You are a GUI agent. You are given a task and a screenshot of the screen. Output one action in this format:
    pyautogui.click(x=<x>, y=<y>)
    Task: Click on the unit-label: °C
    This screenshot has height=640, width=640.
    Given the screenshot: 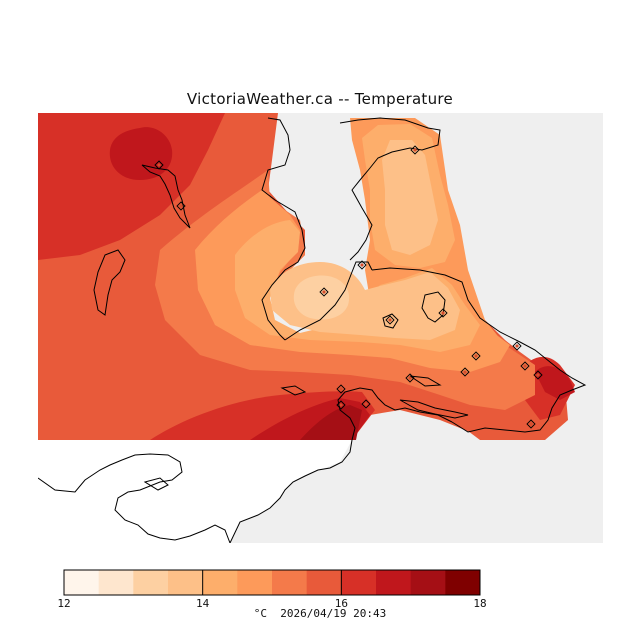 What is the action you would take?
    pyautogui.click(x=260, y=613)
    